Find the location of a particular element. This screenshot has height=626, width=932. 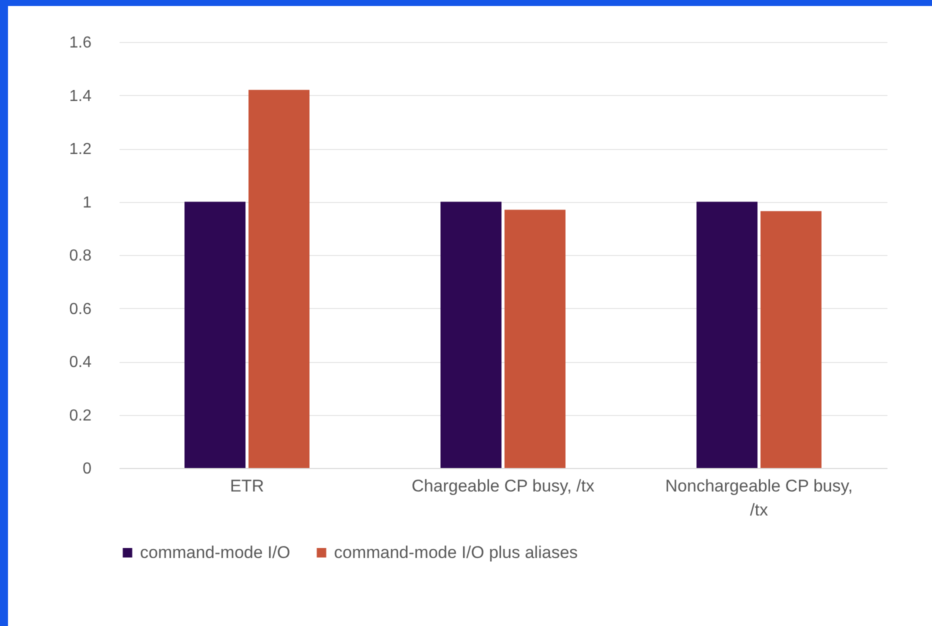

y-tick-label: 0 is located at coordinates (87, 469).